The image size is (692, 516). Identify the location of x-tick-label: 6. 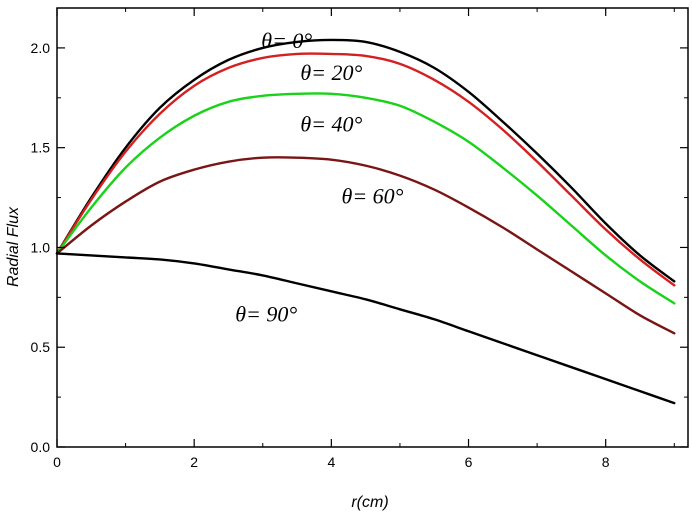
(469, 462).